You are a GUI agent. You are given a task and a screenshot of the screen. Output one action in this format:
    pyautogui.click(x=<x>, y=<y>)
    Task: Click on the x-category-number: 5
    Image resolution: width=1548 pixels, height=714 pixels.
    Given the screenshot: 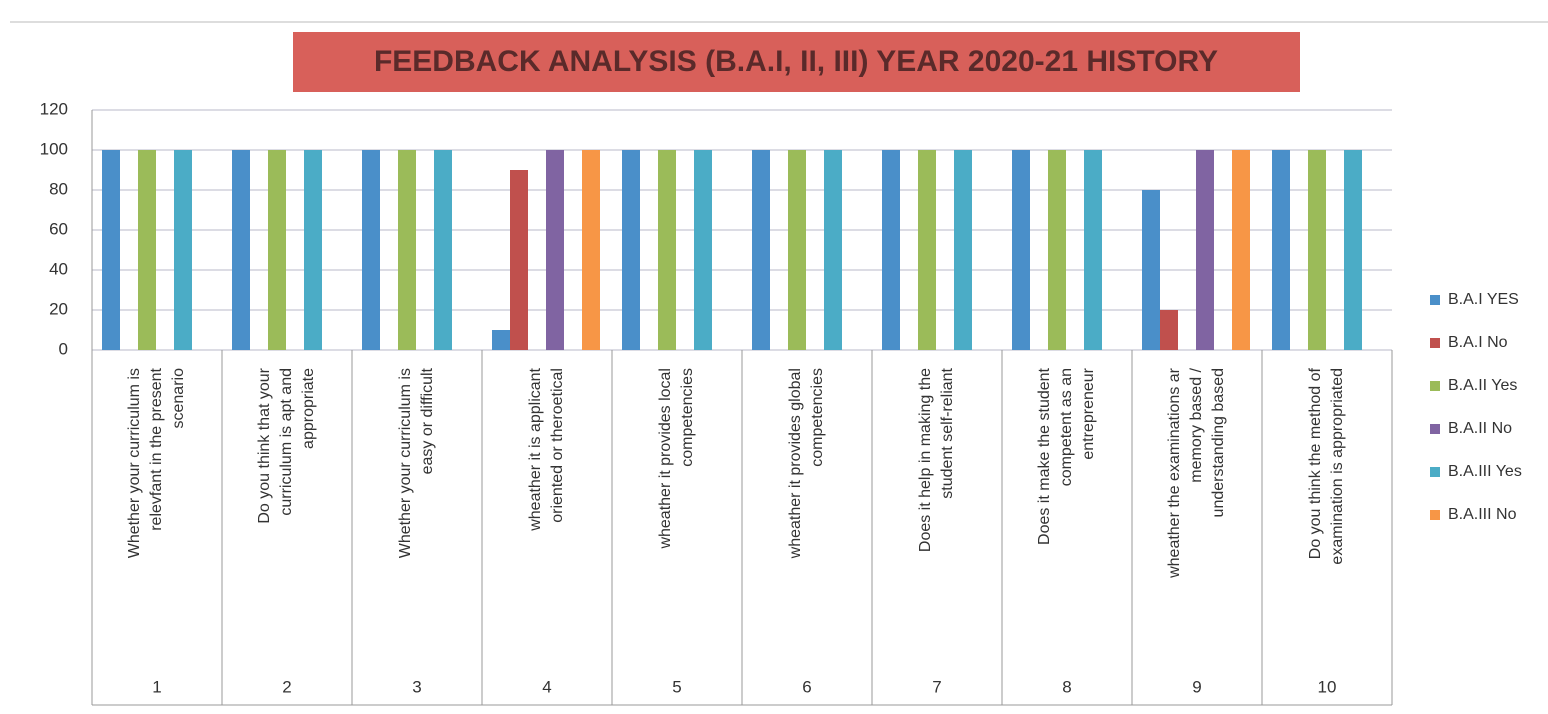 What is the action you would take?
    pyautogui.click(x=676, y=686)
    